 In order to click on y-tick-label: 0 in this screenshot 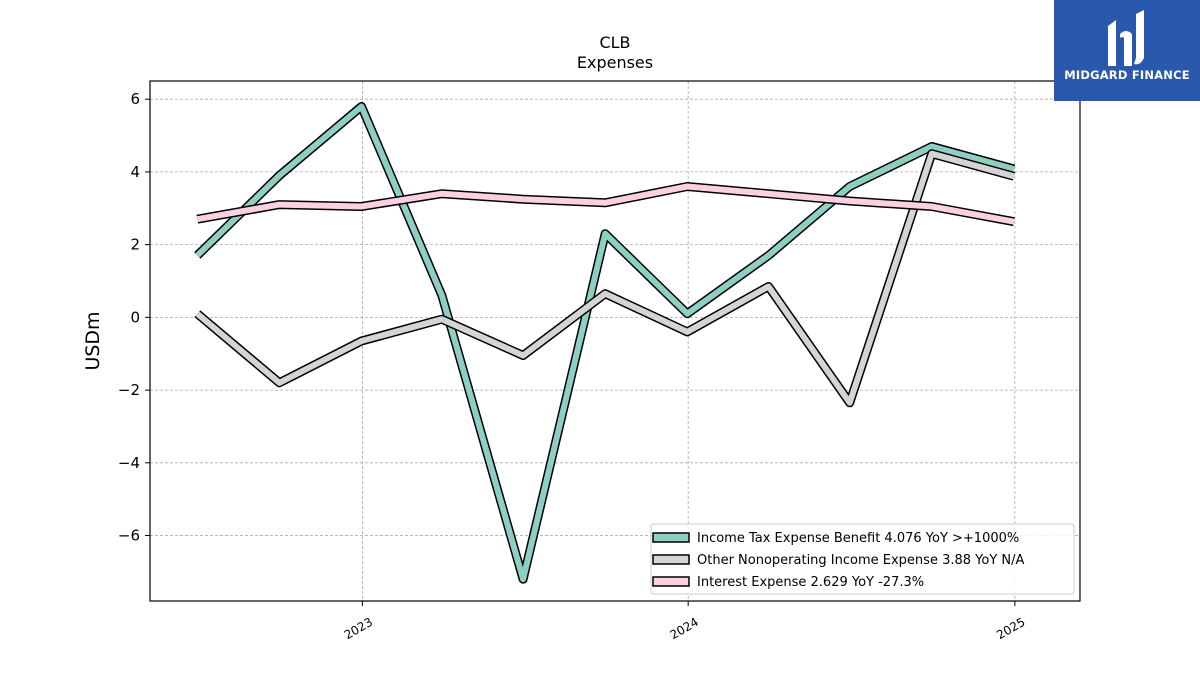, I will do `click(135, 317)`.